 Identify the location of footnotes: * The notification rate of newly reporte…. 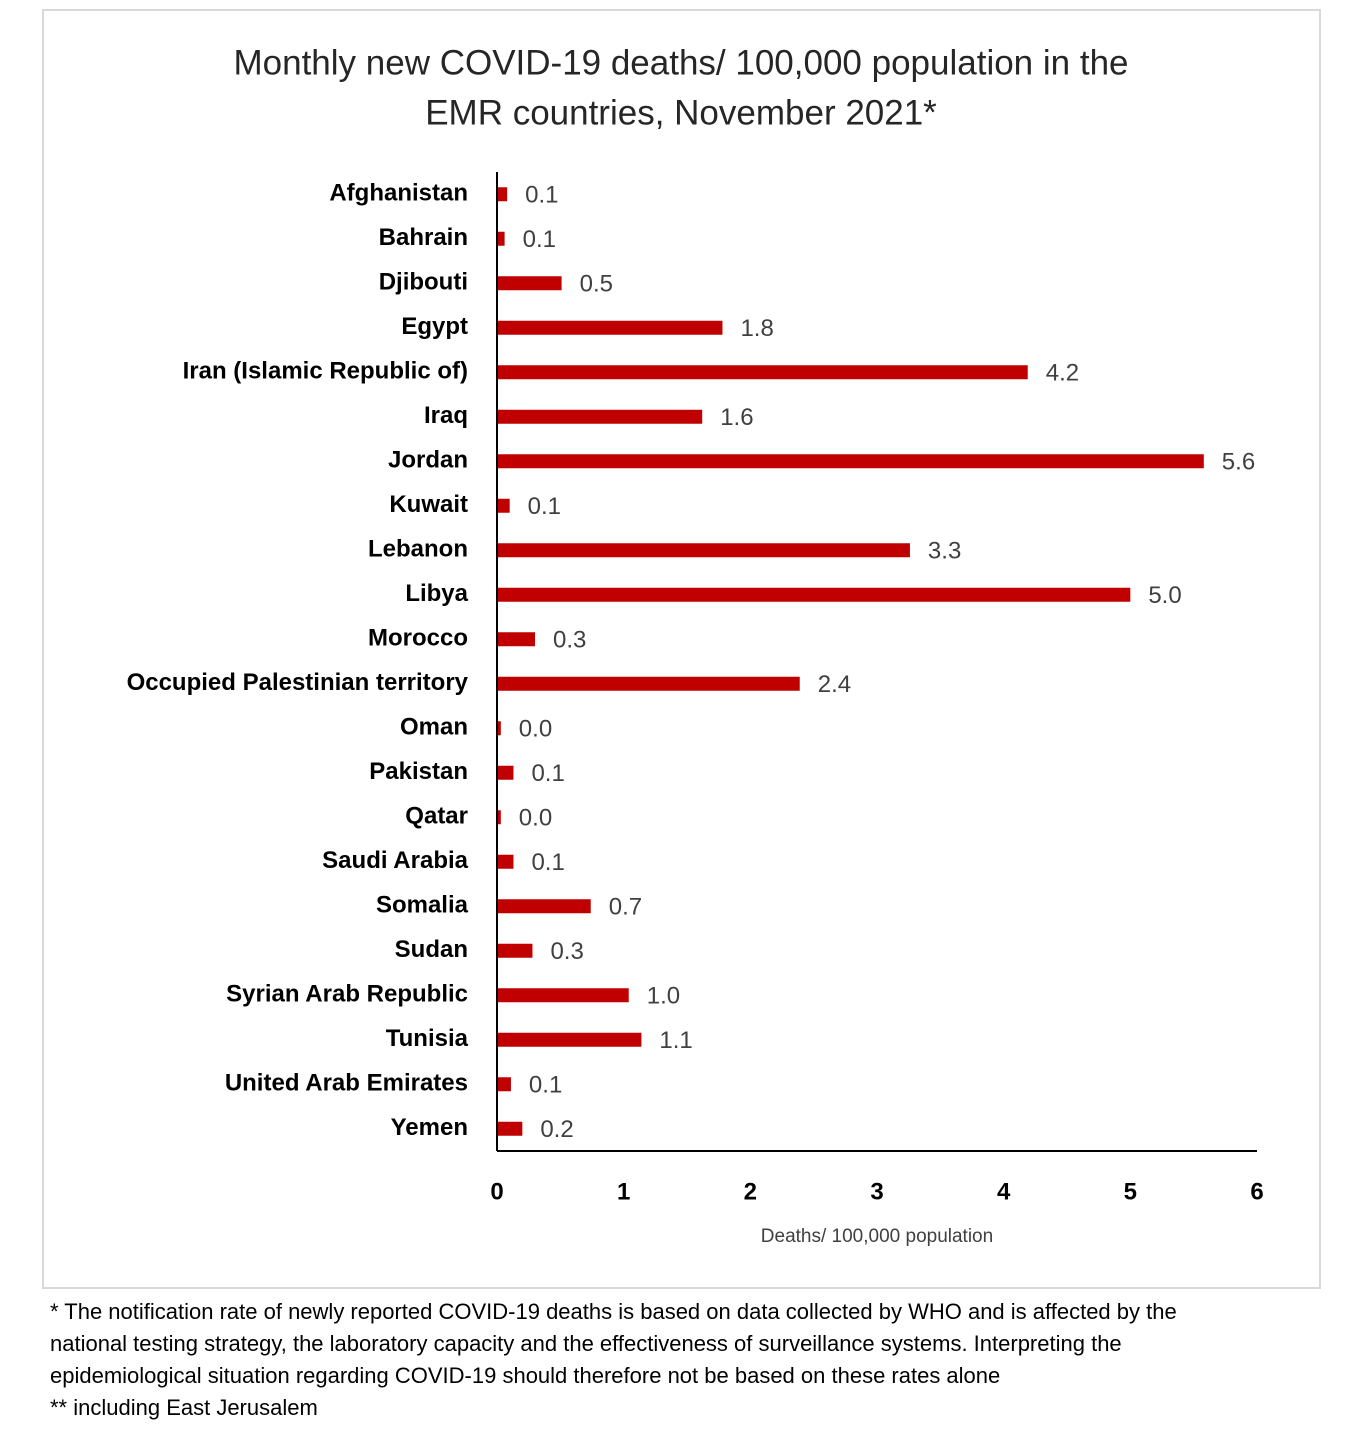
(695, 1360).